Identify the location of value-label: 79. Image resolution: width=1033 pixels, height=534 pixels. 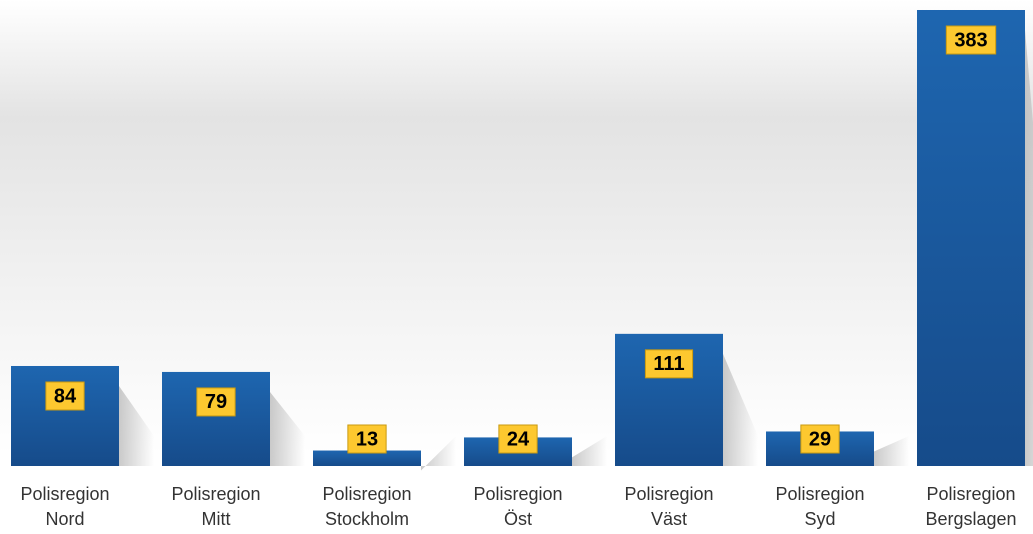
(216, 402).